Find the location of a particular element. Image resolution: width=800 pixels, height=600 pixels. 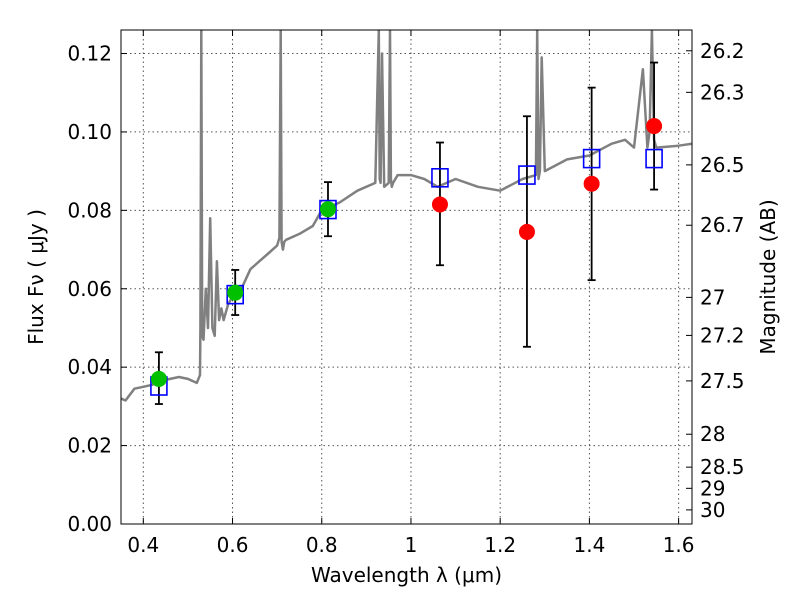

right-tick-label: 27.2 is located at coordinates (722, 335).